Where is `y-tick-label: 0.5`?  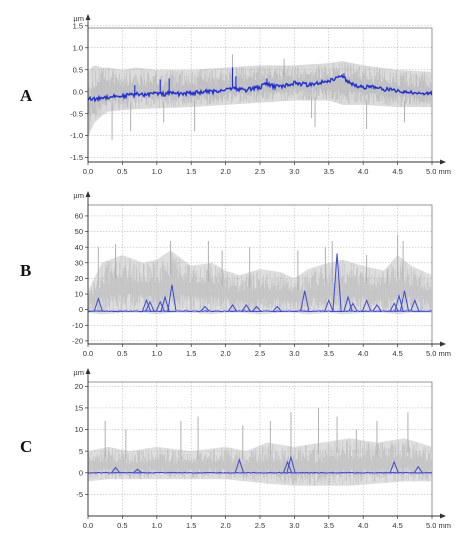
y-tick-label: 0.5 is located at coordinates (78, 69).